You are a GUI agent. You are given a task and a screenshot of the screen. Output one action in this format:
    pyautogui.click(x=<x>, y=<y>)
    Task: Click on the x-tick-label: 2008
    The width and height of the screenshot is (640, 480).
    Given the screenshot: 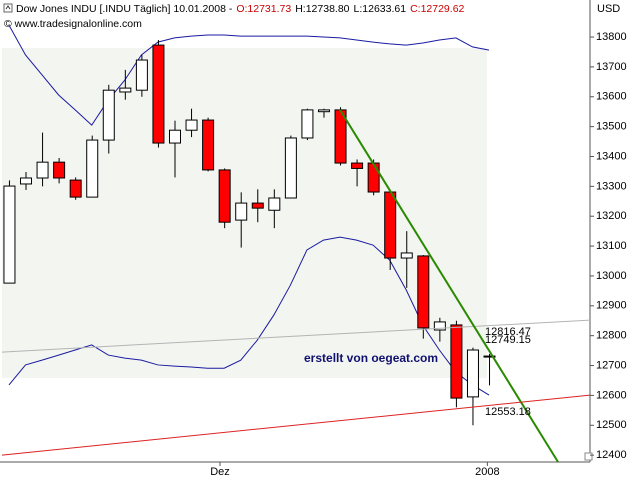 What is the action you would take?
    pyautogui.click(x=487, y=472)
    